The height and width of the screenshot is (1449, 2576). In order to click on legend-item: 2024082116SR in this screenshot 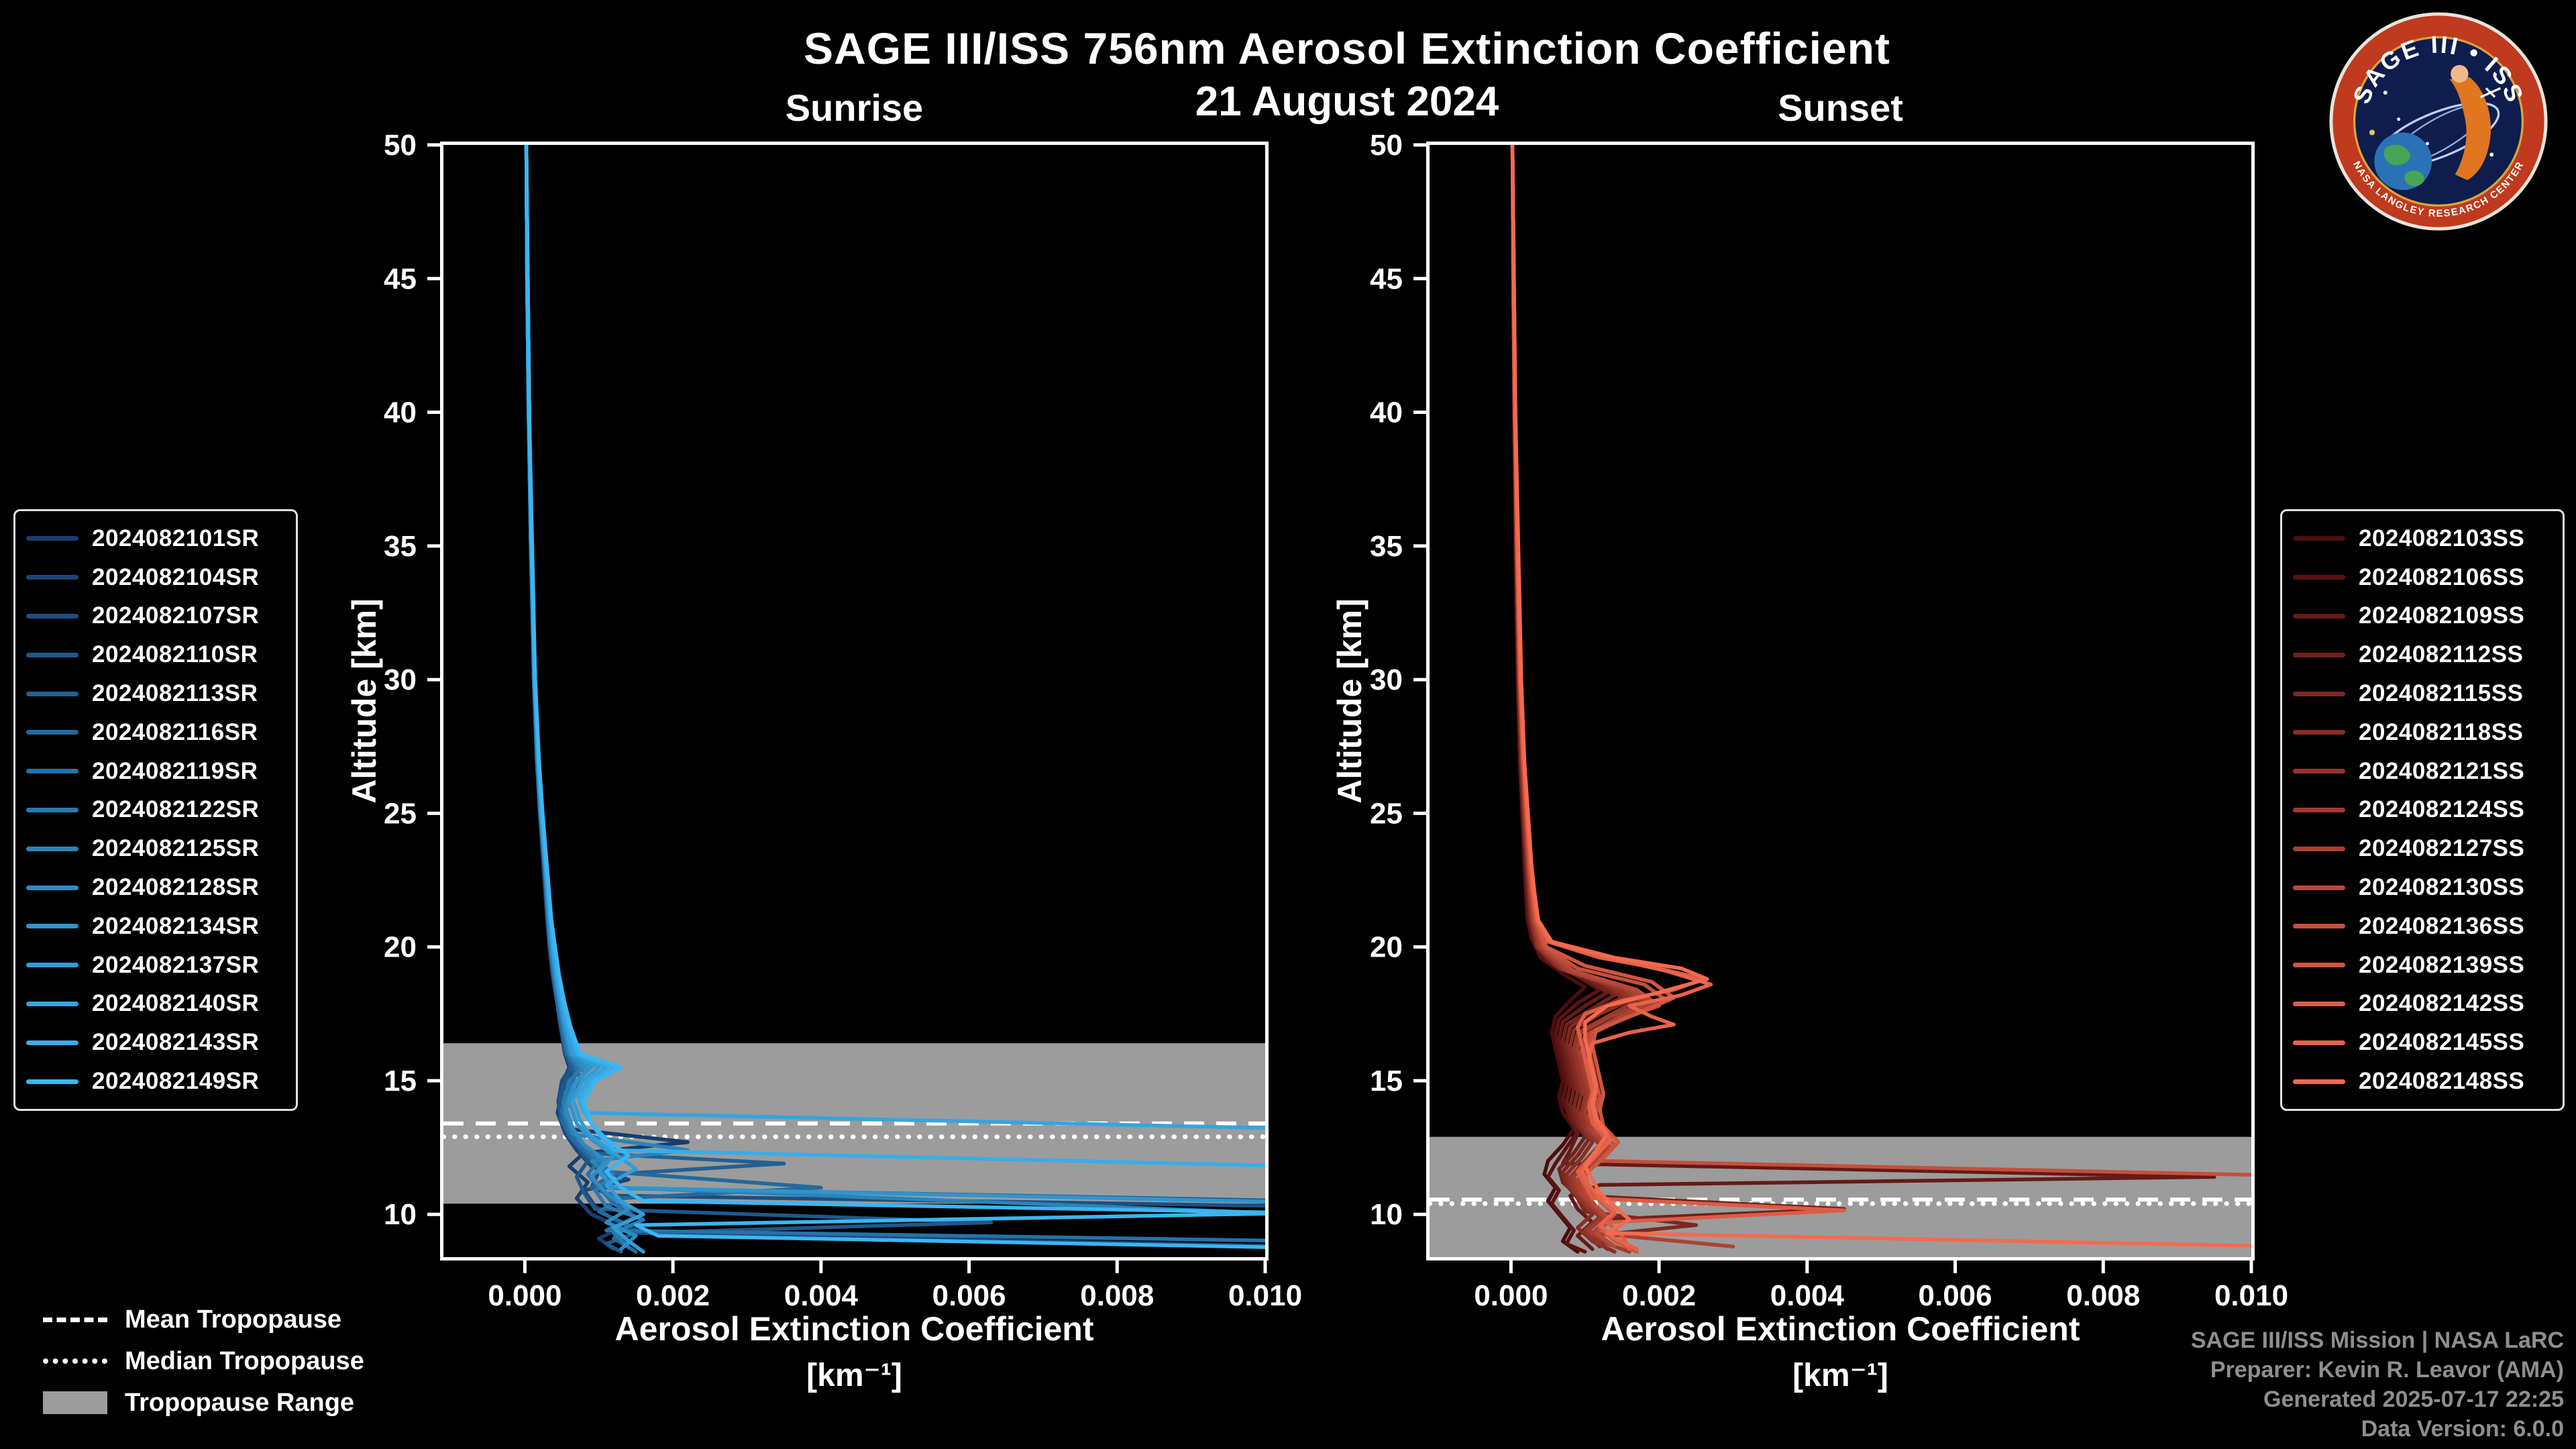, I will do `click(155, 732)`.